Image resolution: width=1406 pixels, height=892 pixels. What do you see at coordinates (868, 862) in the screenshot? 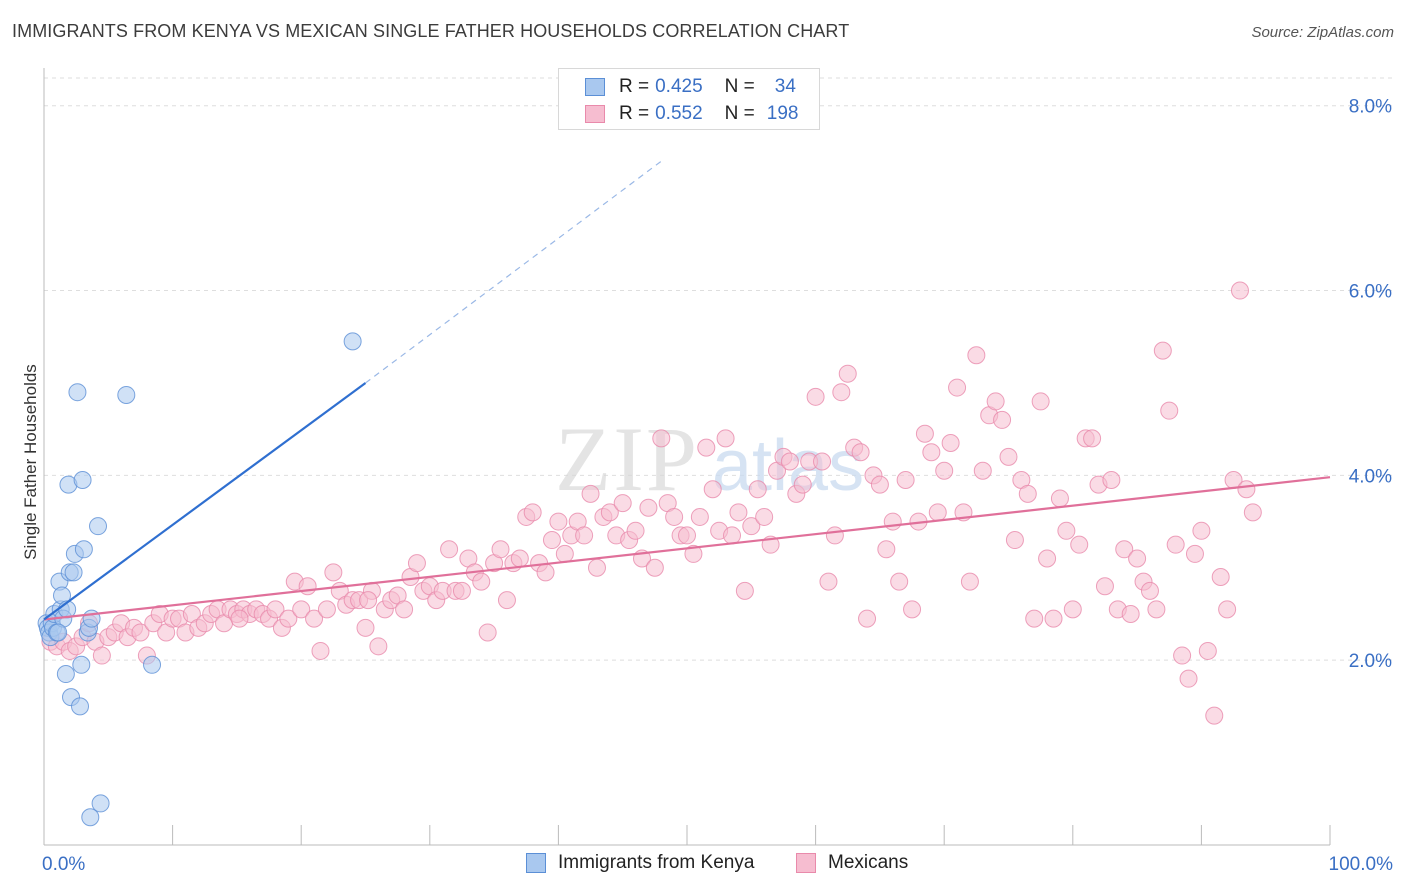
I see `legend-label-mexicans: Mexicans` at bounding box center [868, 862].